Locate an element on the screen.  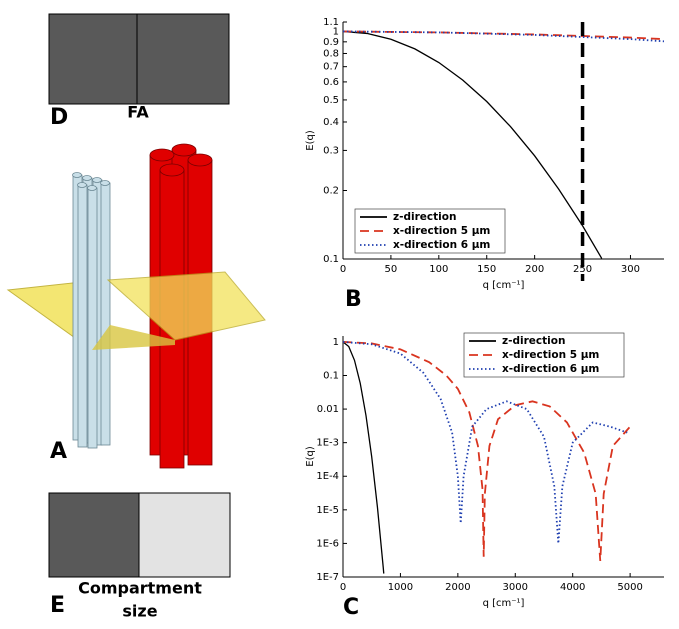
panel-letter: D is located at coordinates (59, 117).